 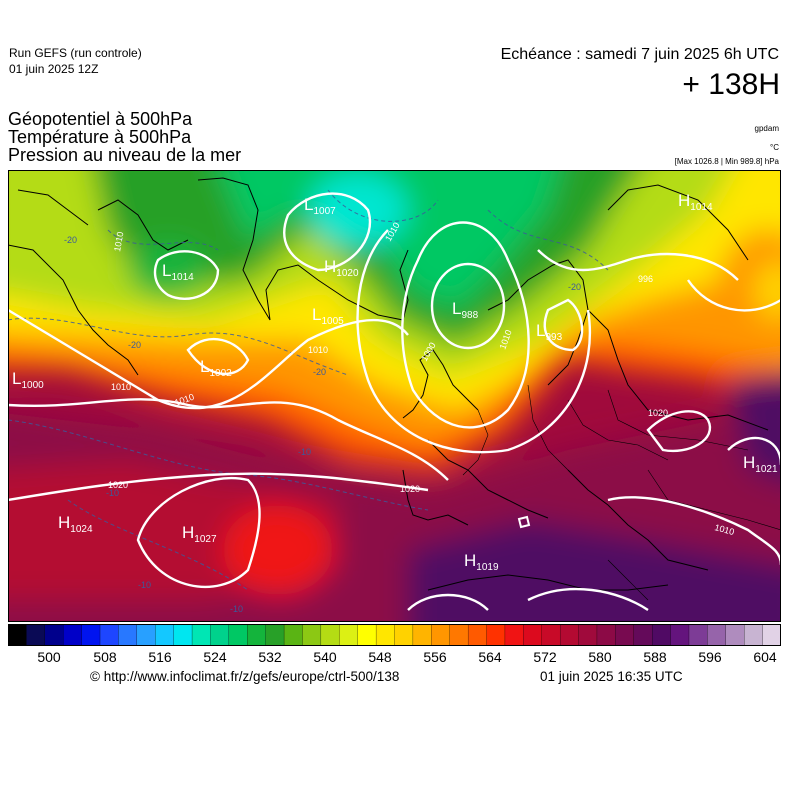 I want to click on color-scale-tick: 580, so click(x=600, y=657).